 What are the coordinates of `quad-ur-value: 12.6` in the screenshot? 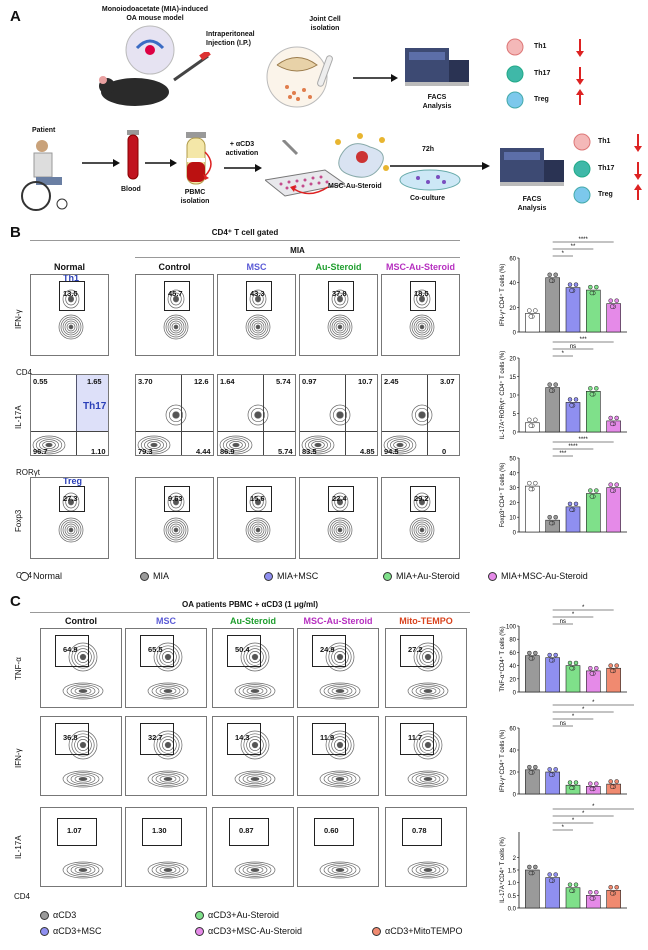 It's located at (201, 381).